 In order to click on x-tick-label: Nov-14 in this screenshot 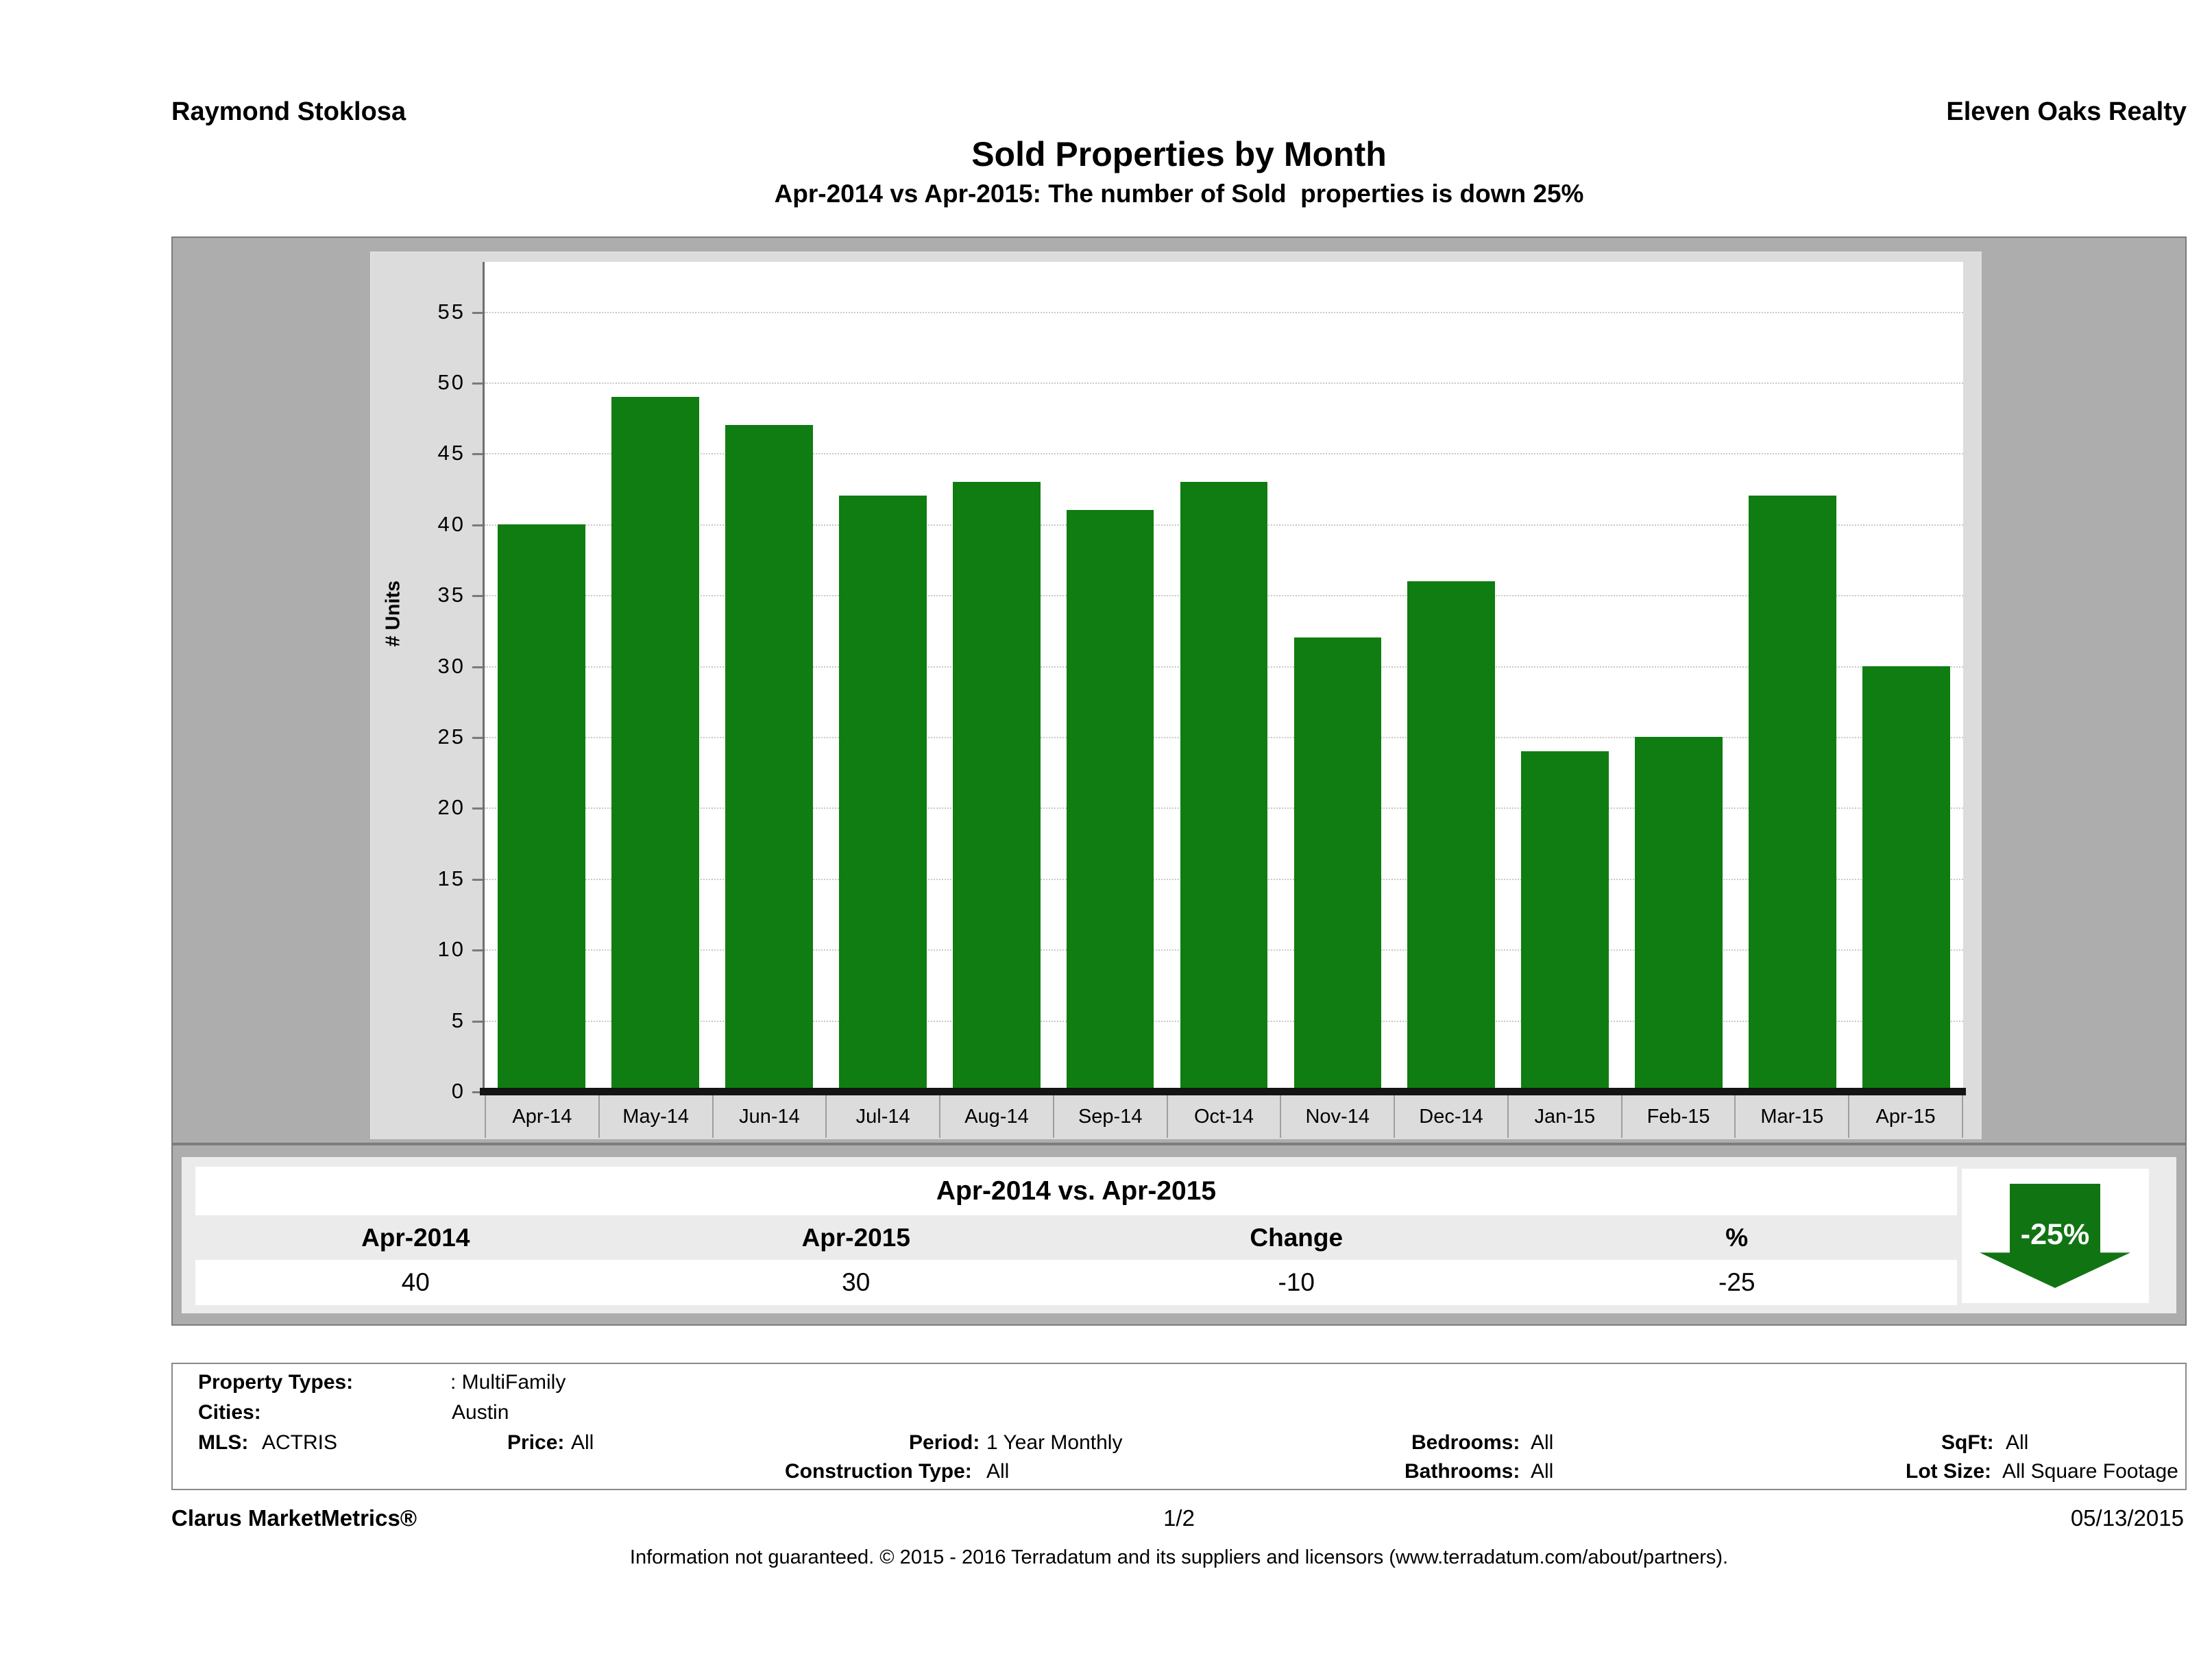, I will do `click(1338, 1116)`.